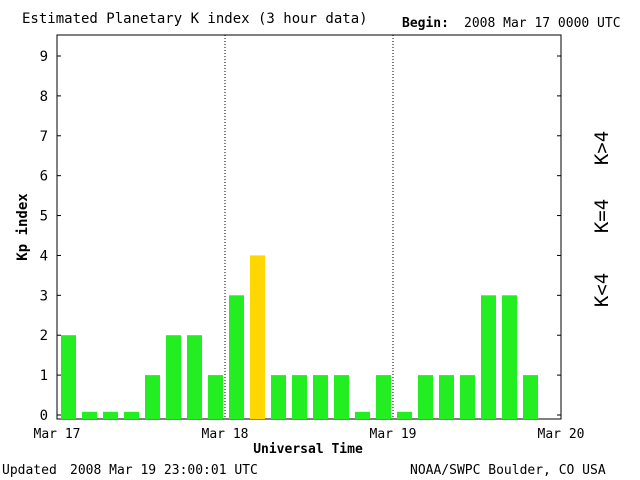 This screenshot has width=640, height=480. I want to click on x-axis: Mar 17 Mar 18 Mar 19 Mar 20, so click(309, 434).